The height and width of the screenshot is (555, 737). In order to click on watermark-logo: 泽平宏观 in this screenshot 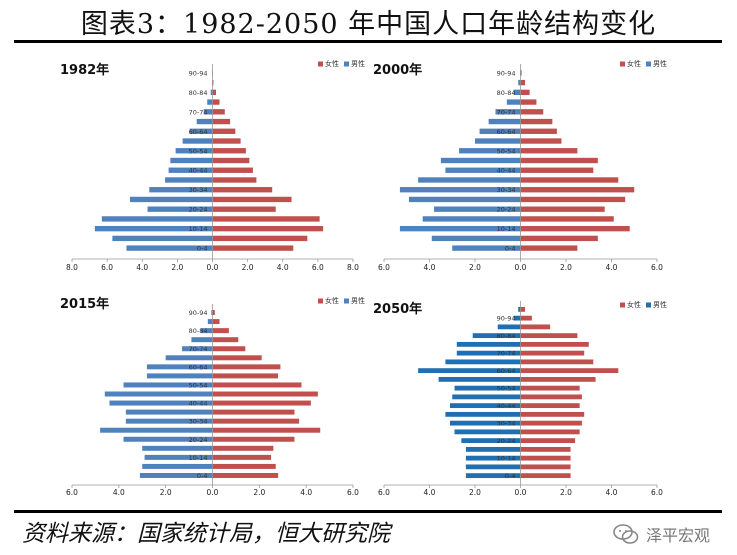, I will do `click(661, 534)`.